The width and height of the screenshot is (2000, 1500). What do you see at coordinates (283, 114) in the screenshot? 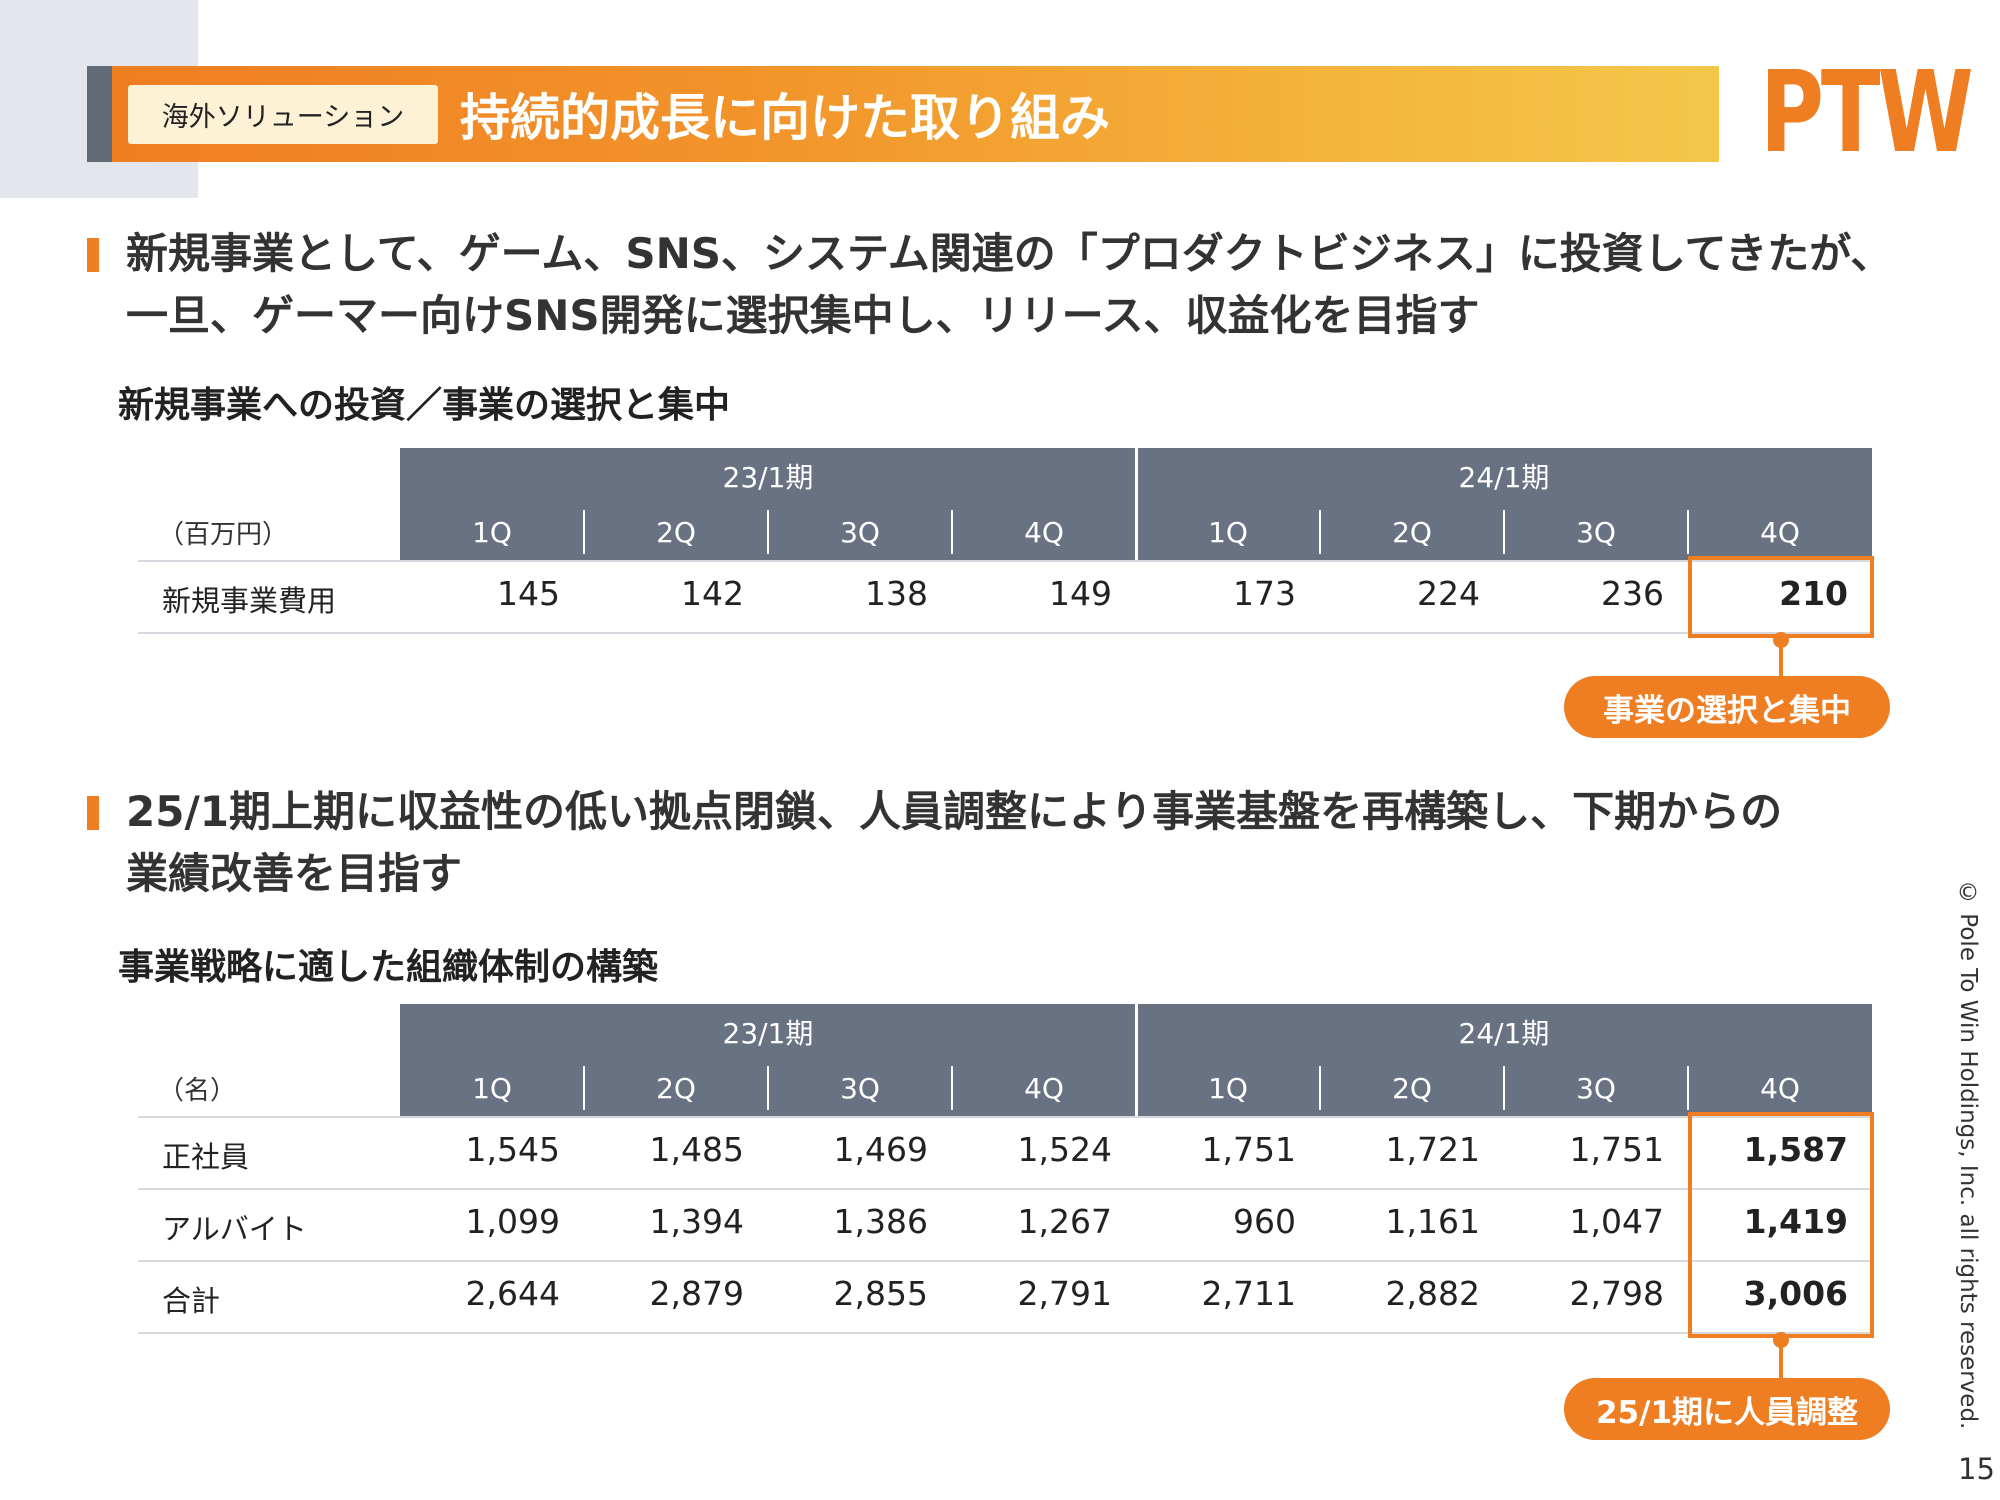
I see `category-tag: 海外ソリューション` at bounding box center [283, 114].